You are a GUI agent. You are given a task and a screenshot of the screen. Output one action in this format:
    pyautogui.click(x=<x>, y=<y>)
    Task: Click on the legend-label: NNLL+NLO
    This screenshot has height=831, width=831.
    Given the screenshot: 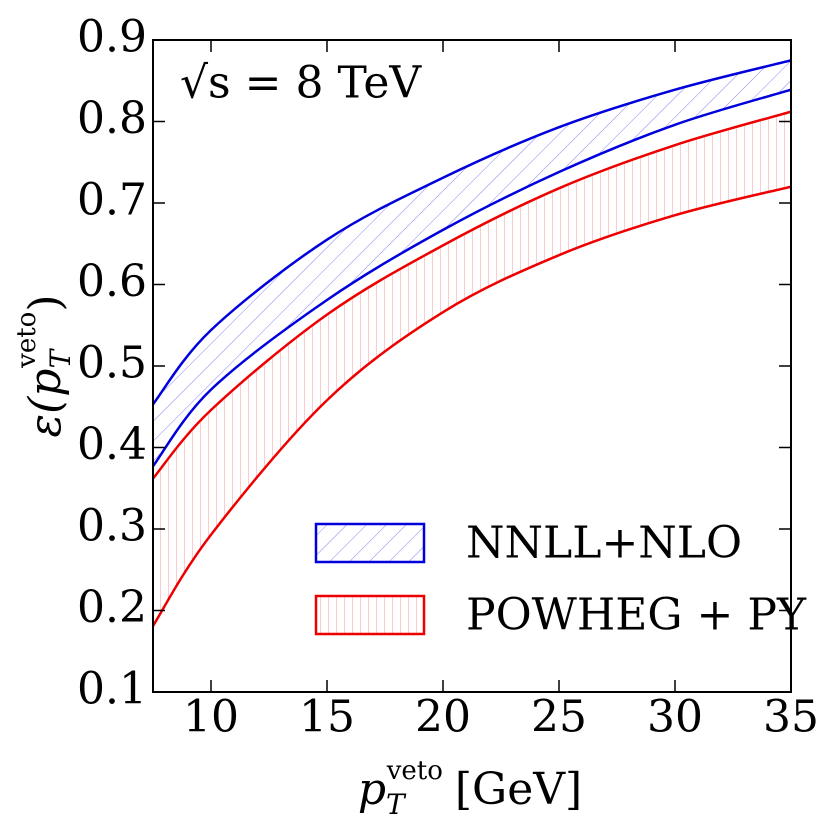 What is the action you would take?
    pyautogui.click(x=604, y=543)
    